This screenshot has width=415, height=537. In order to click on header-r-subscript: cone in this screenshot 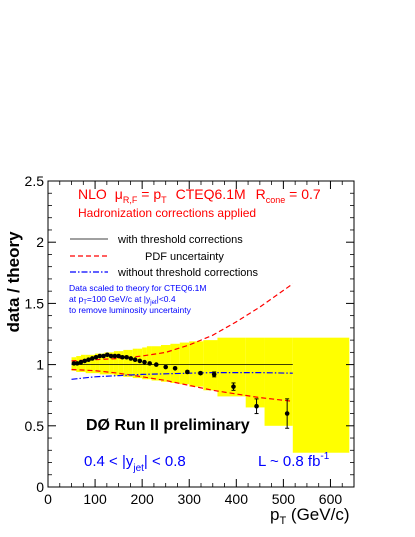, I will do `click(276, 200)`.